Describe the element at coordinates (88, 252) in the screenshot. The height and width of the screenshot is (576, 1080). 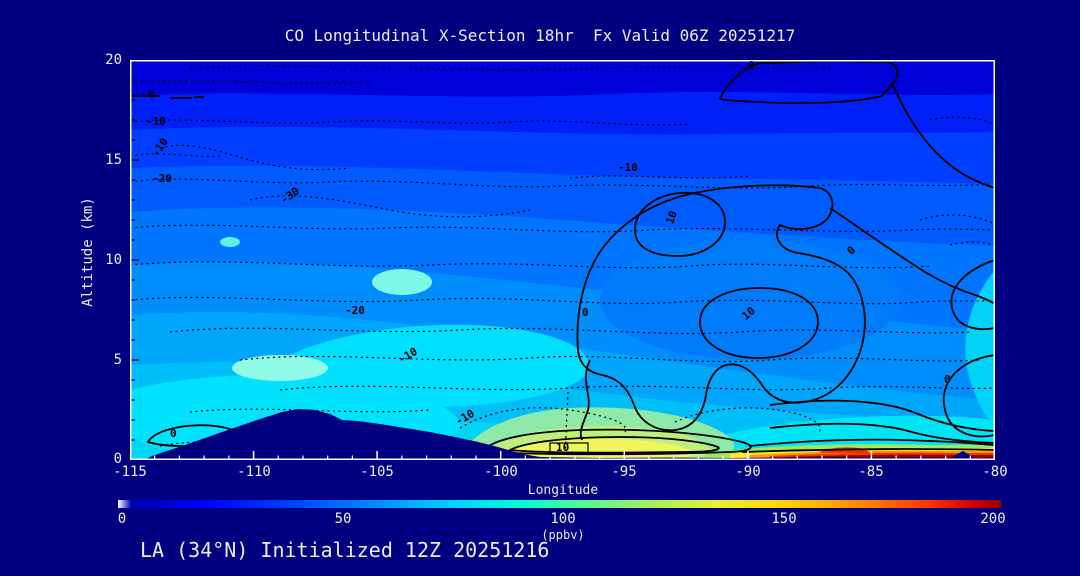
I see `y-axis-title: Altitude (km)` at that location.